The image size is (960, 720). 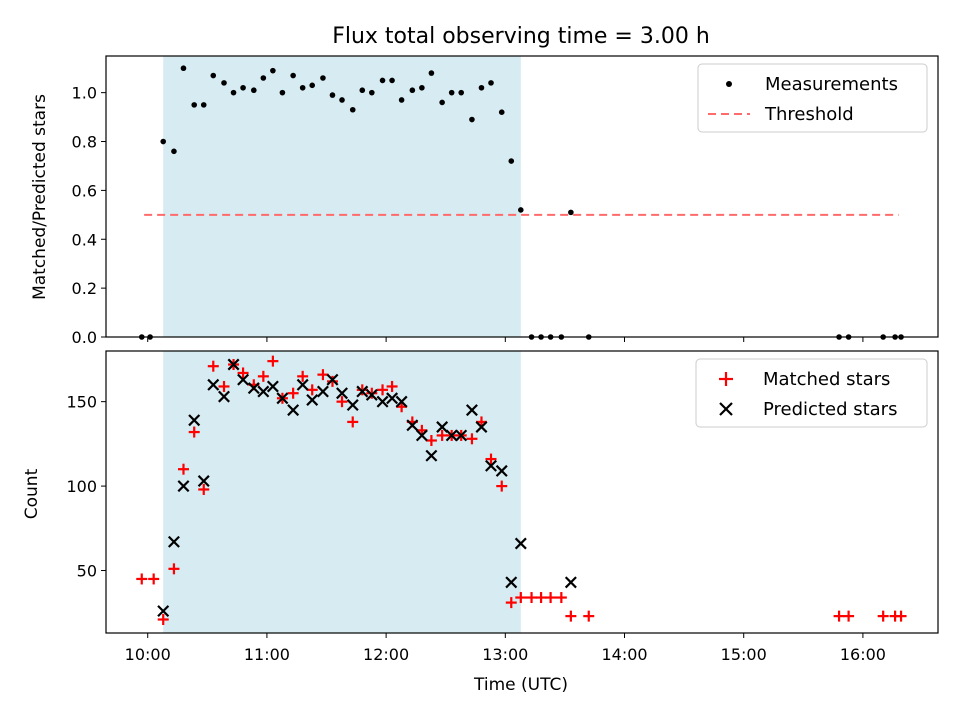 I want to click on legend-label-matched: Matched stars, so click(x=826, y=379).